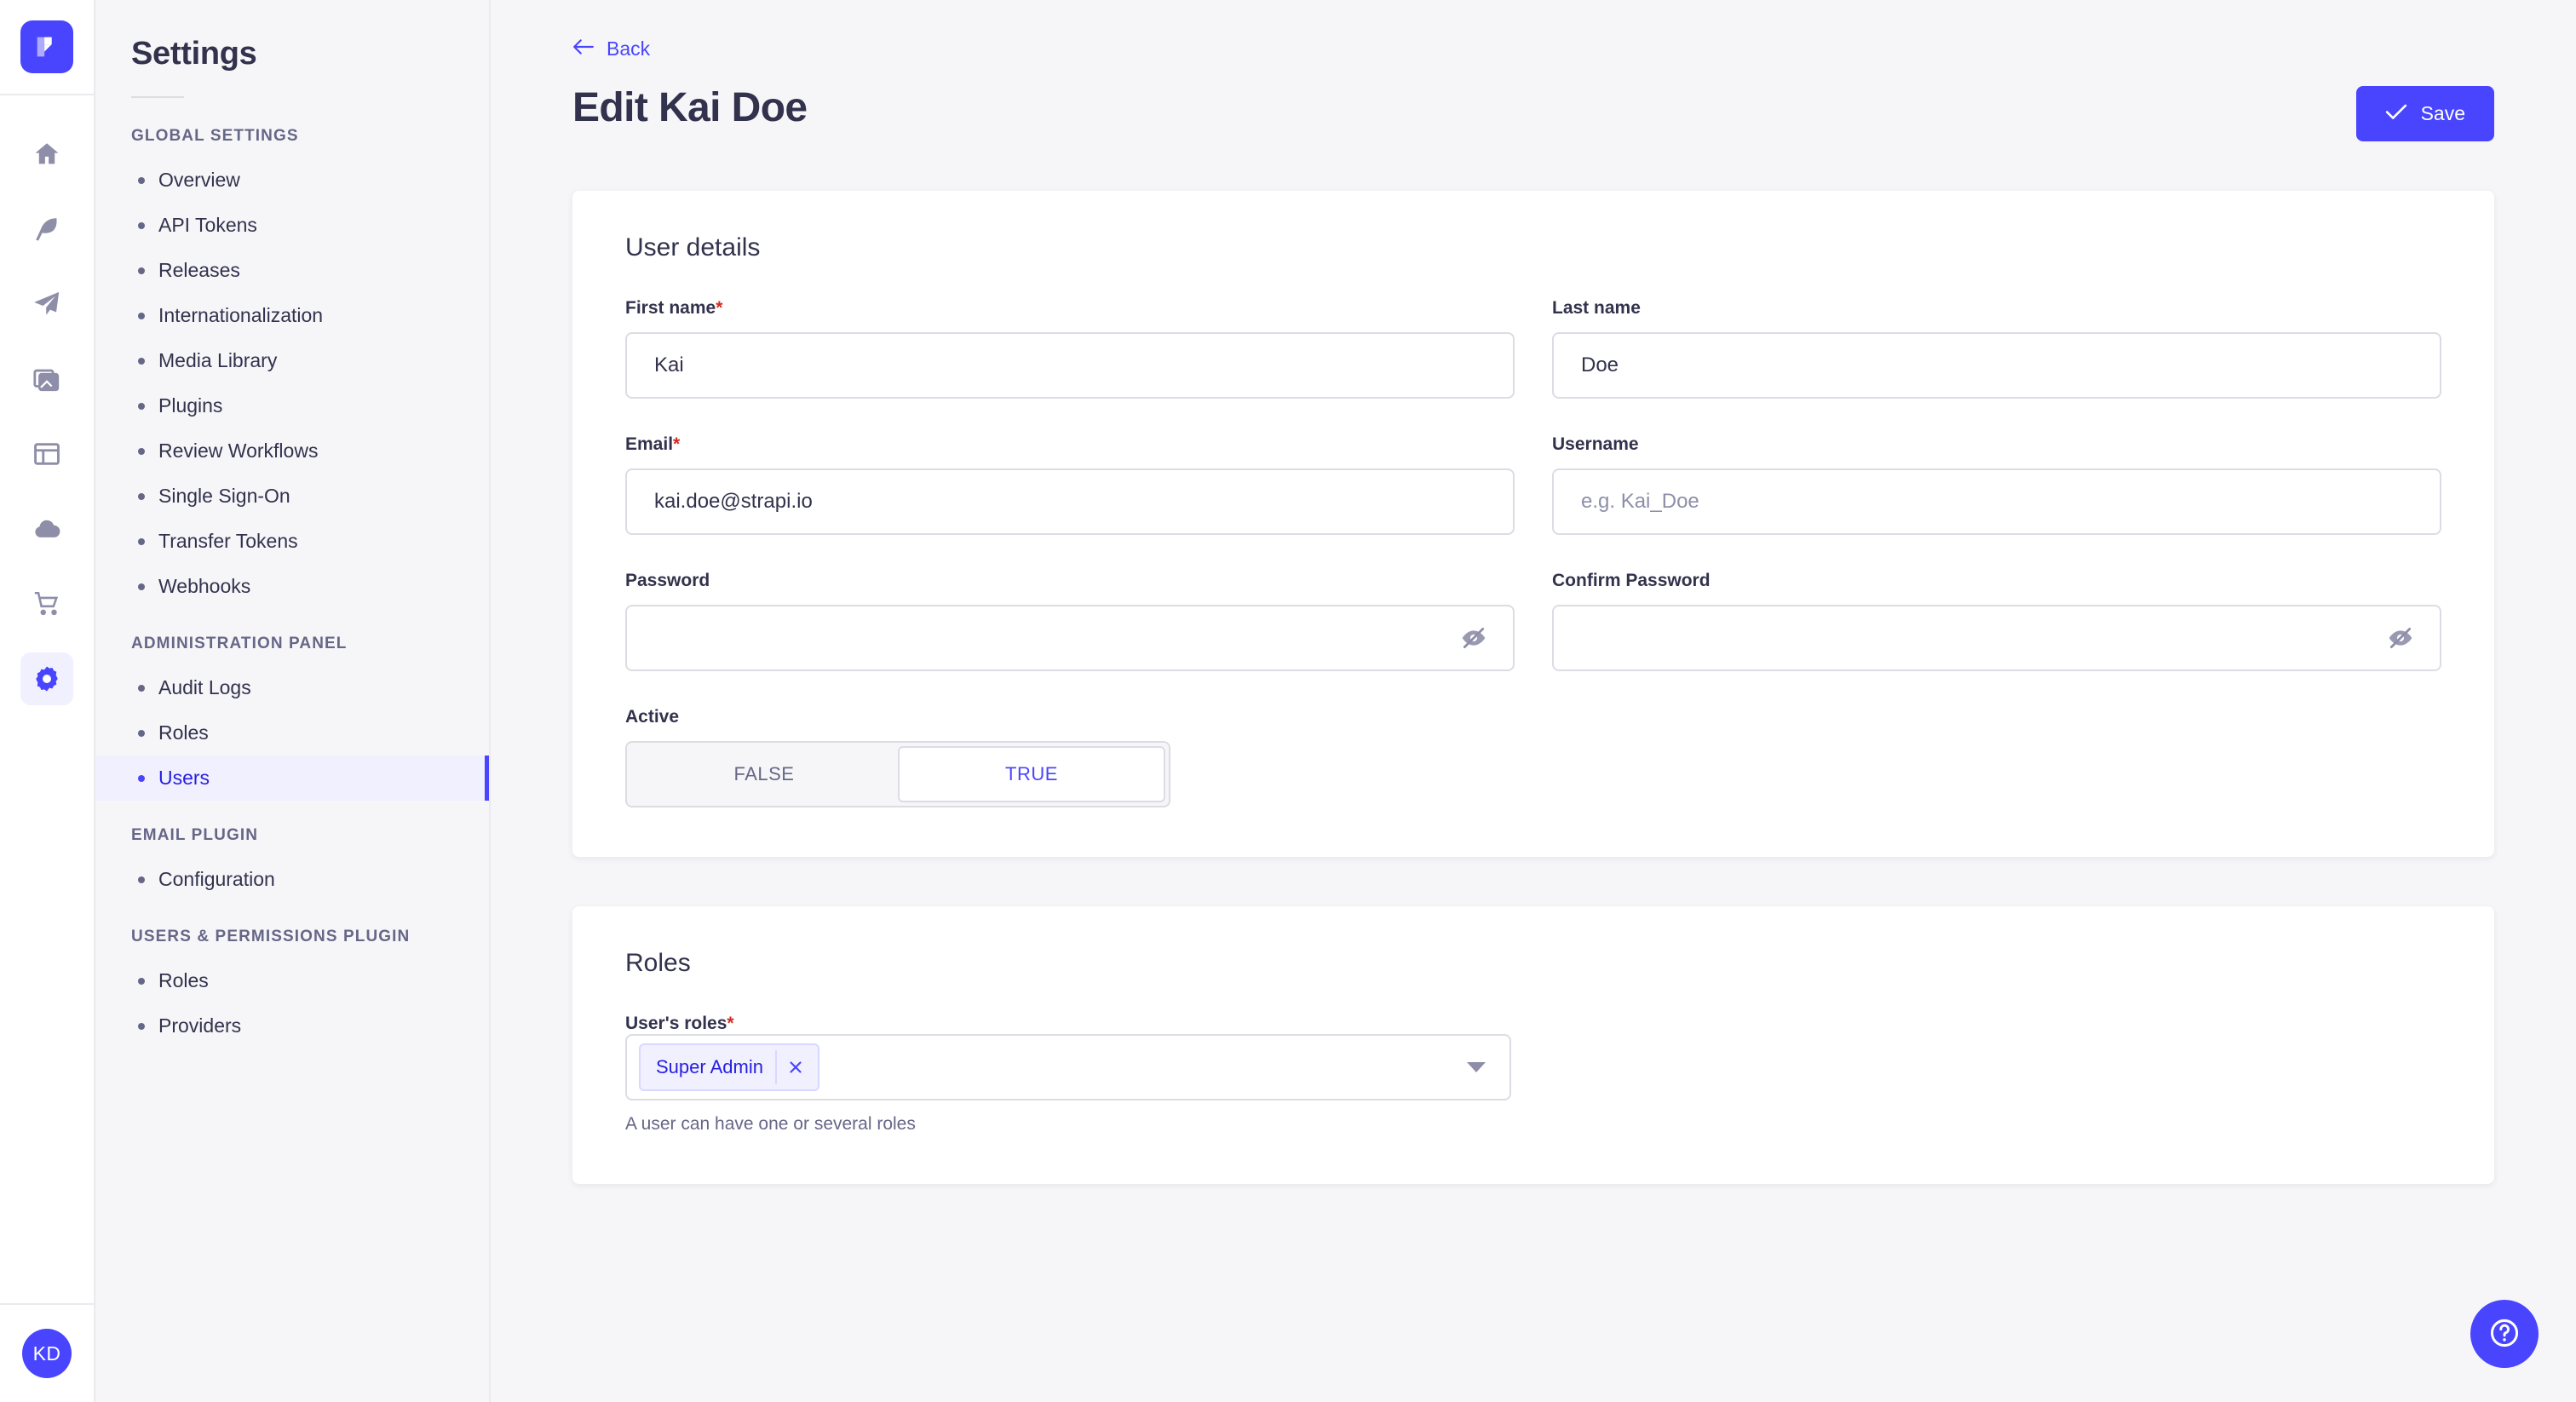  I want to click on confirm-password-input, so click(1997, 638).